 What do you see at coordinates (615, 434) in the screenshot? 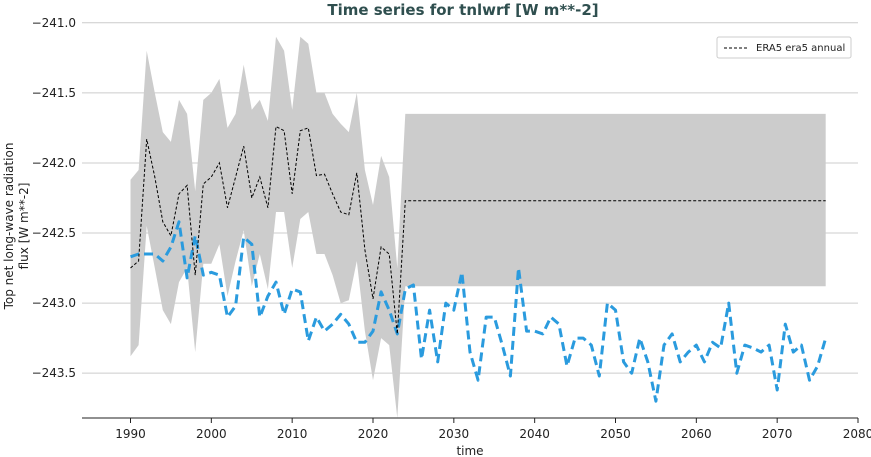
I see `x-tick-label: 2050` at bounding box center [615, 434].